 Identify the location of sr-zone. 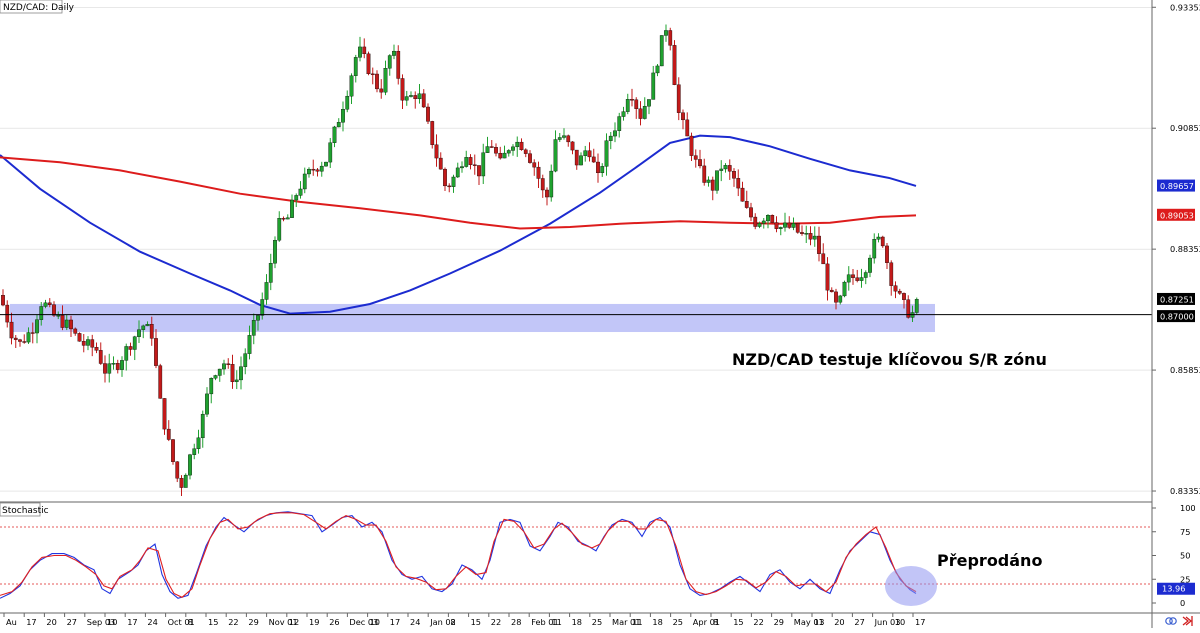
(472, 318).